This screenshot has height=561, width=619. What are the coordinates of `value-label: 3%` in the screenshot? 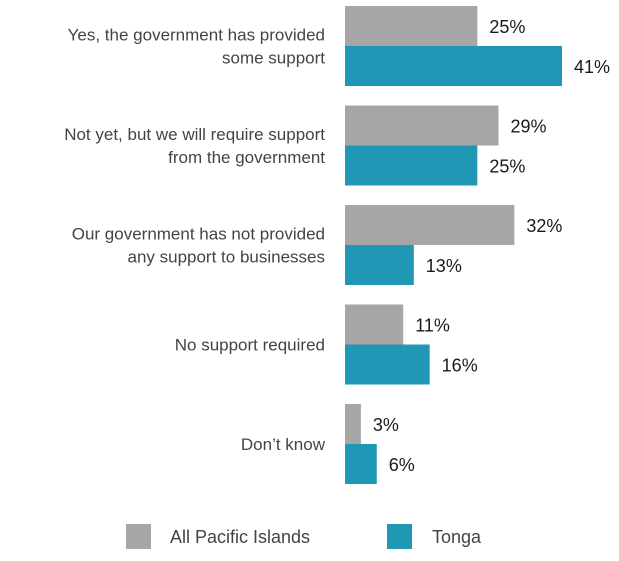 It's located at (386, 425).